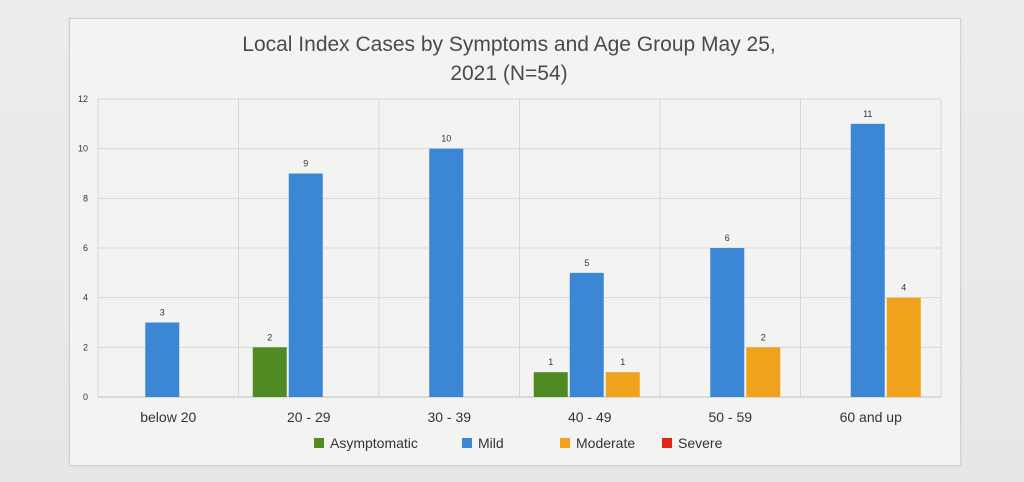 This screenshot has width=1024, height=482. What do you see at coordinates (168, 417) in the screenshot?
I see `x-tick-label: below 20` at bounding box center [168, 417].